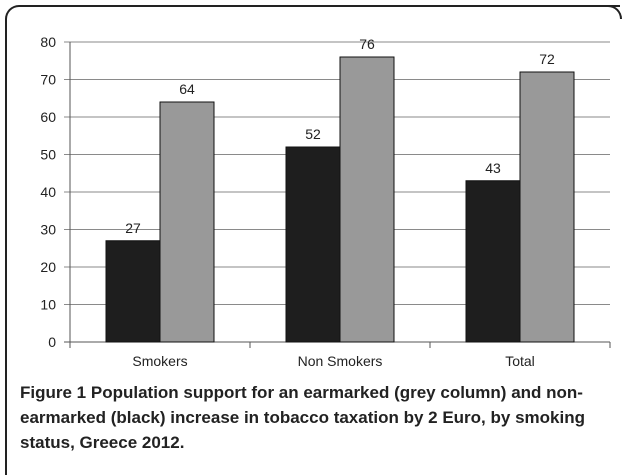  I want to click on data-label-s0-c0: 27, so click(133, 228).